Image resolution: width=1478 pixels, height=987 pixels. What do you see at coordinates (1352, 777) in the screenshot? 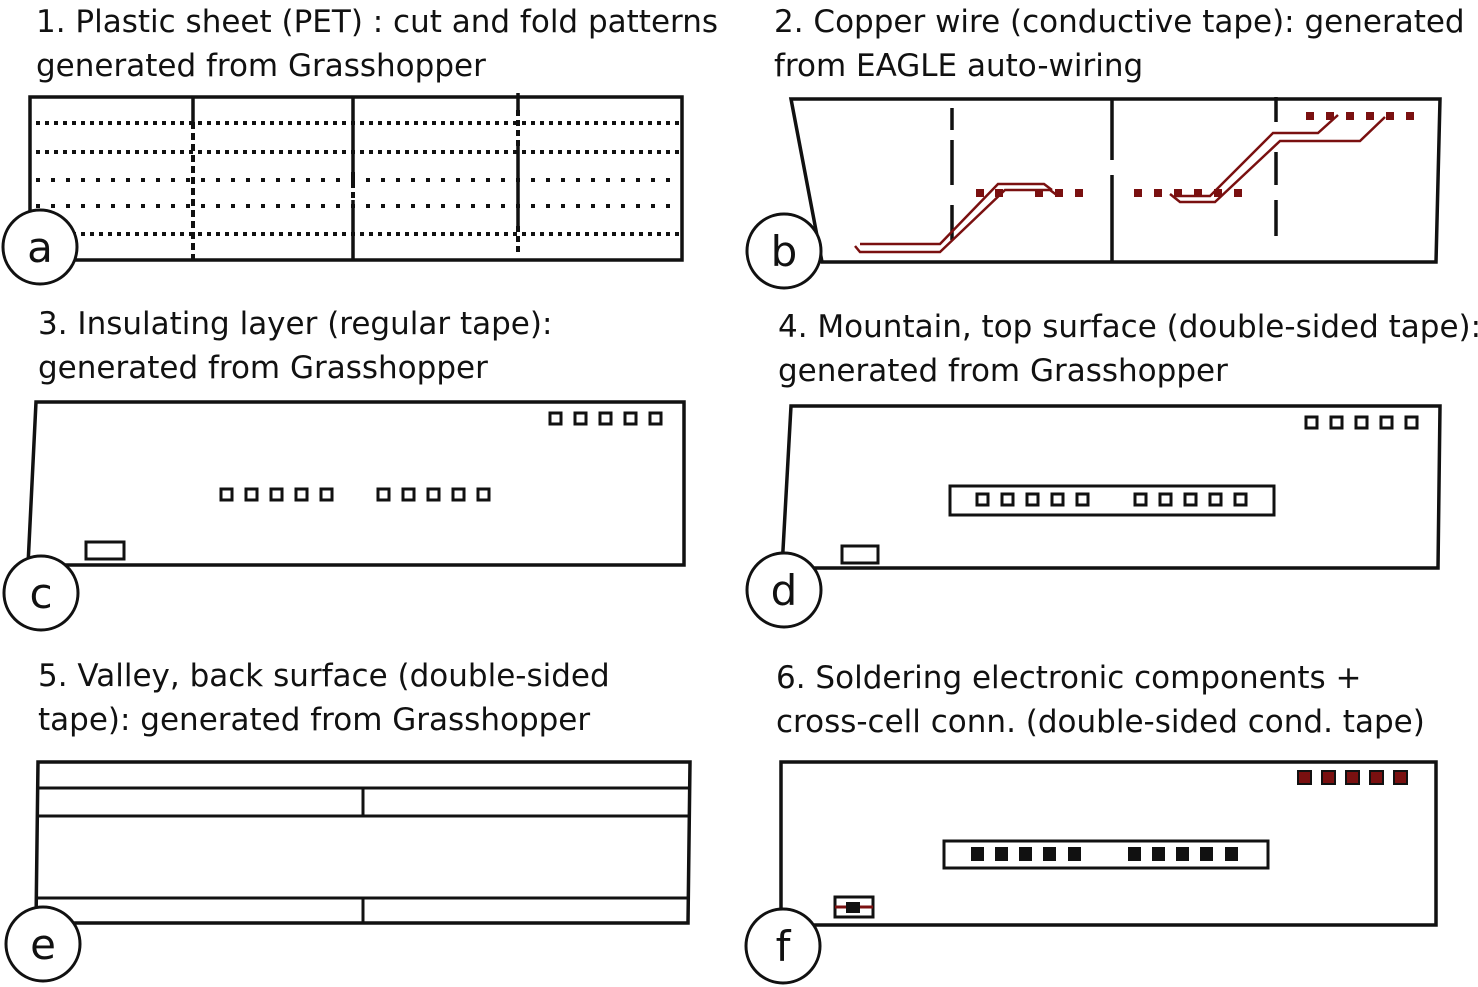
I see `top-connector-pads` at bounding box center [1352, 777].